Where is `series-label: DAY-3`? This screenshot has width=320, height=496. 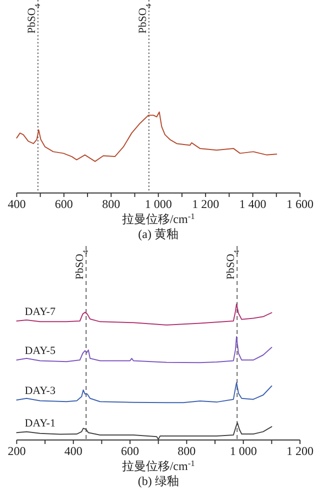
series-label: DAY-3 is located at coordinates (40, 391).